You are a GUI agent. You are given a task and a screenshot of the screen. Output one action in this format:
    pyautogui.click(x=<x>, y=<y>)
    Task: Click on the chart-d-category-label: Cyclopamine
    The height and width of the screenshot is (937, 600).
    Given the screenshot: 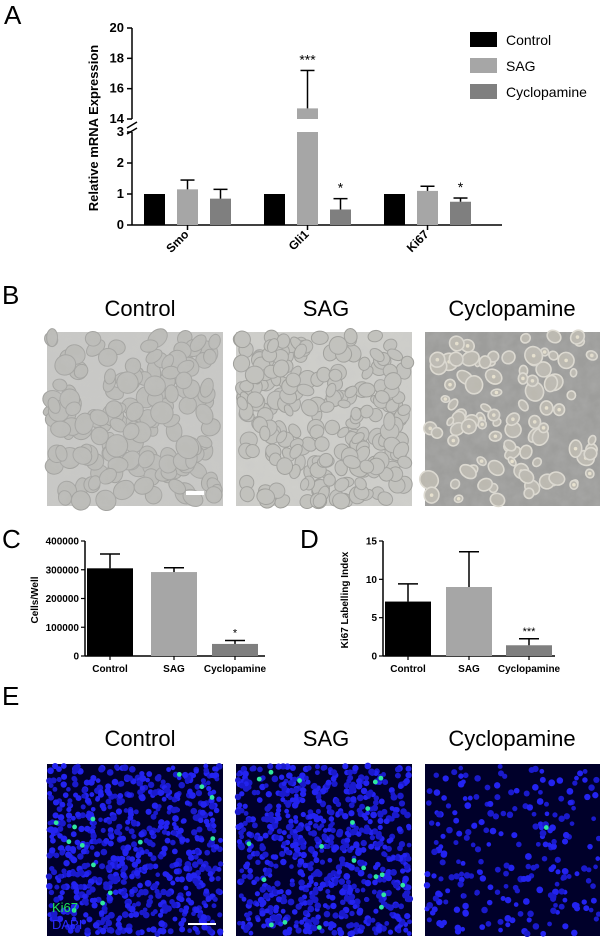 What is the action you would take?
    pyautogui.click(x=529, y=669)
    